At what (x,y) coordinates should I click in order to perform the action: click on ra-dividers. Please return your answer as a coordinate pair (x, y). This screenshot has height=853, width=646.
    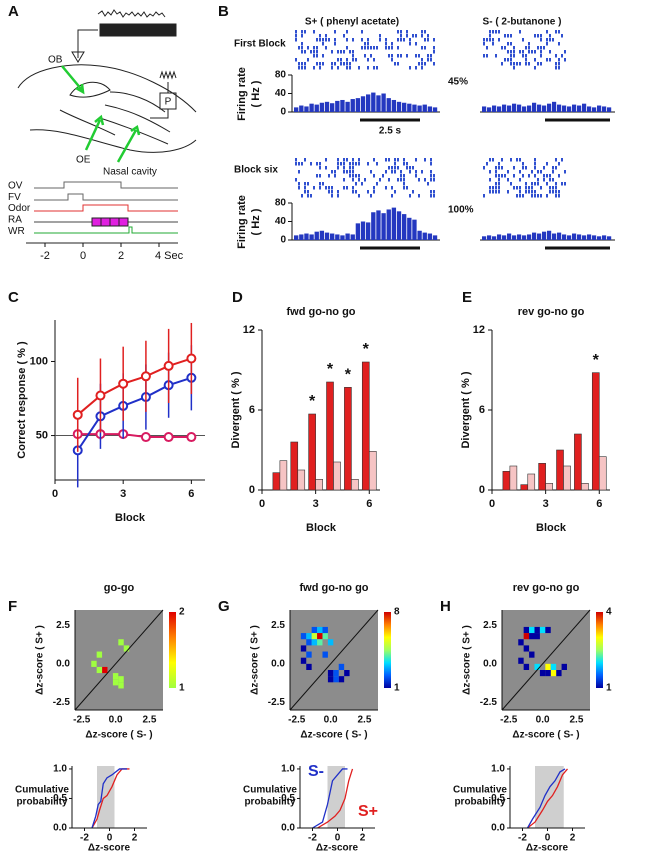
    Looking at the image, I should click on (110, 222).